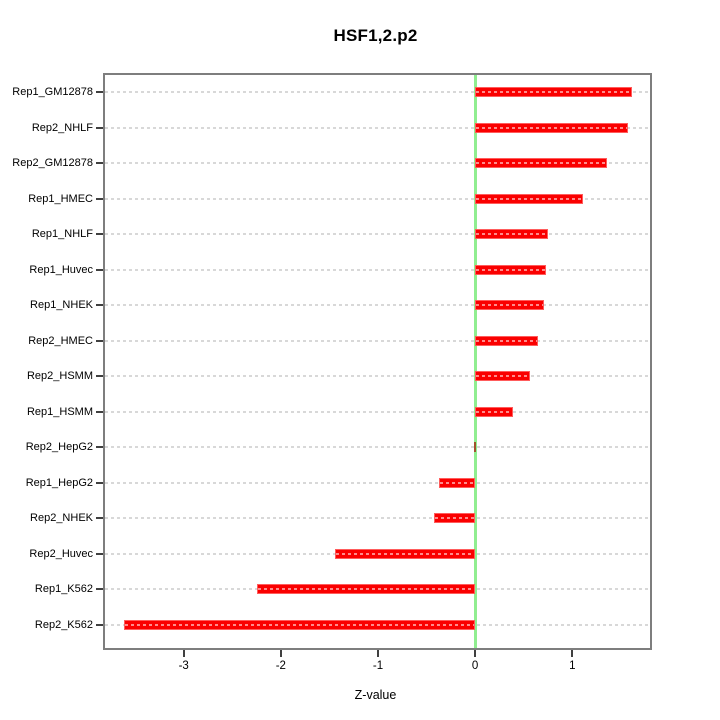  Describe the element at coordinates (378, 666) in the screenshot. I see `x-axis-tick-label: -1` at that location.